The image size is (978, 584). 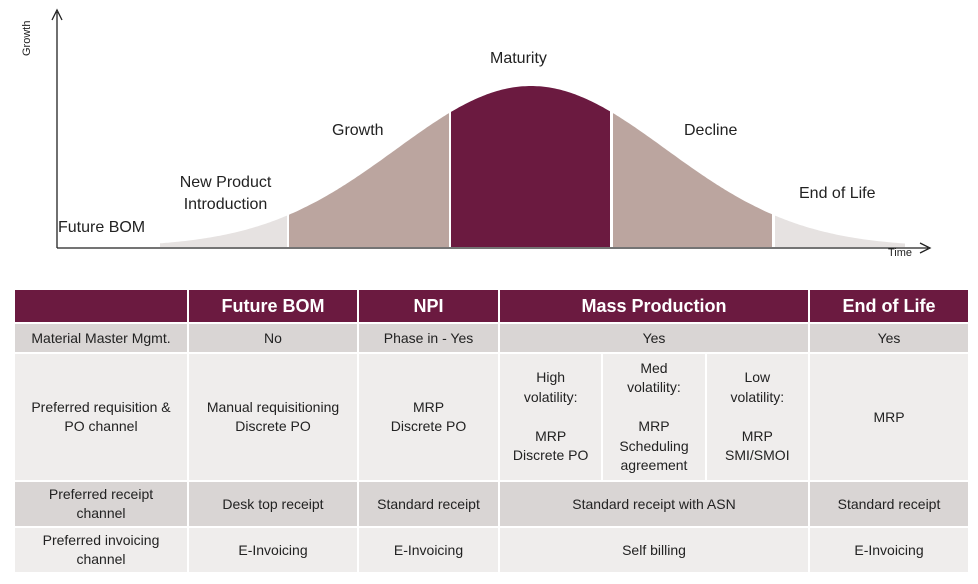 What do you see at coordinates (101, 338) in the screenshot?
I see `row-label: Material Master Mgmt.` at bounding box center [101, 338].